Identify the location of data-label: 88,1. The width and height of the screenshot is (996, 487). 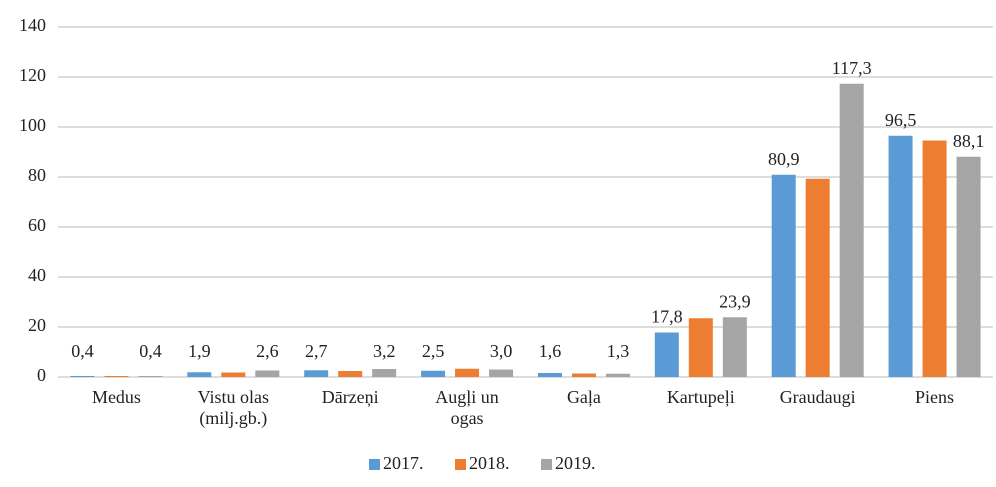
(969, 141).